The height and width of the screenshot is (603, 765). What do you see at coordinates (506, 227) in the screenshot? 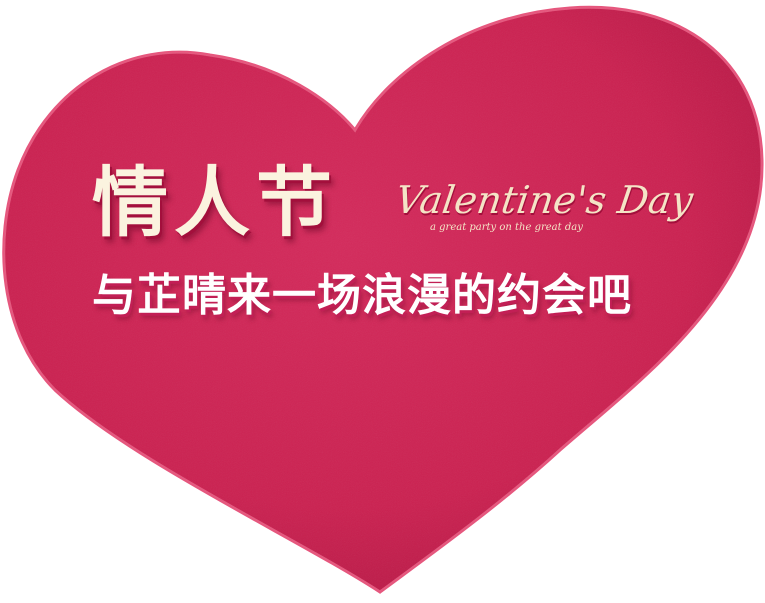
I see `script-subtitle: a great party on the great day` at bounding box center [506, 227].